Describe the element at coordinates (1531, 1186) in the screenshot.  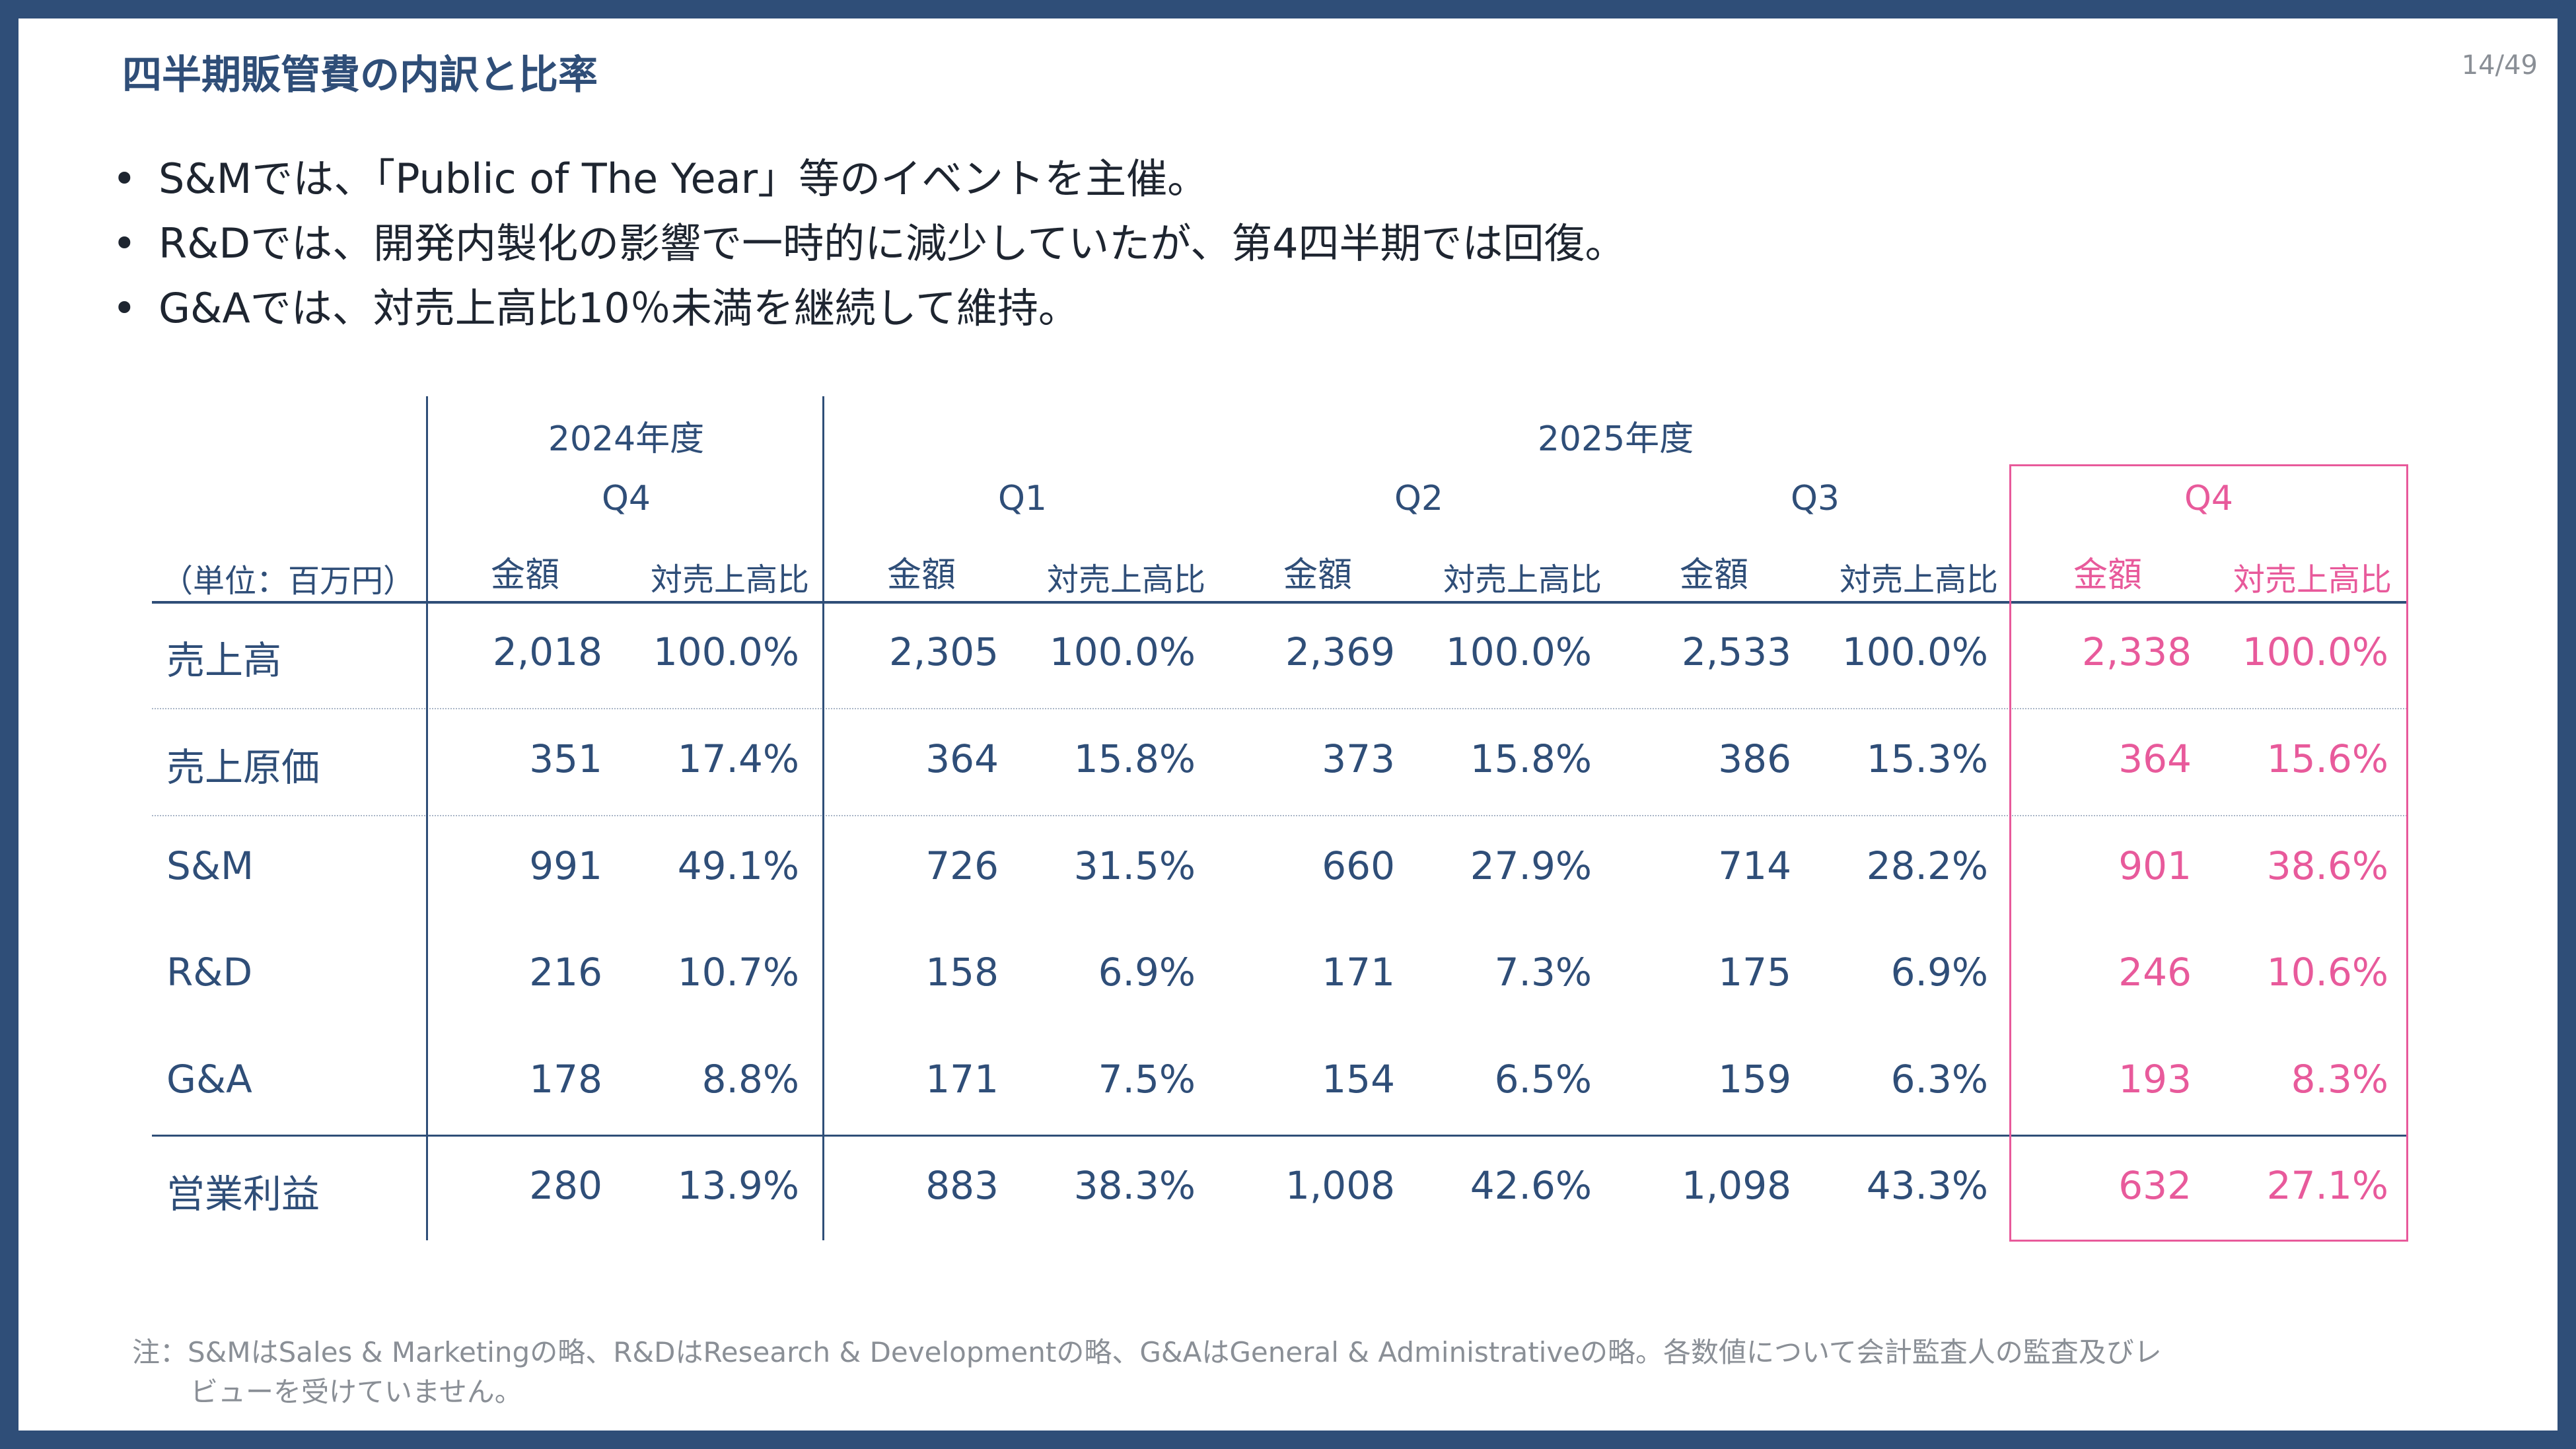
I see `ratio-cell: 42.6%` at that location.